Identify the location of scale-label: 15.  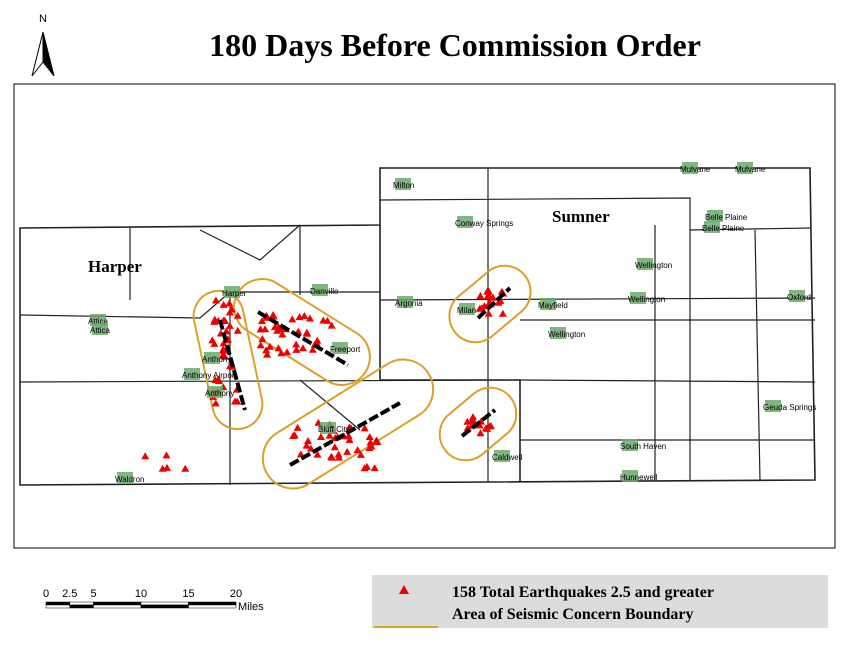
(188, 594).